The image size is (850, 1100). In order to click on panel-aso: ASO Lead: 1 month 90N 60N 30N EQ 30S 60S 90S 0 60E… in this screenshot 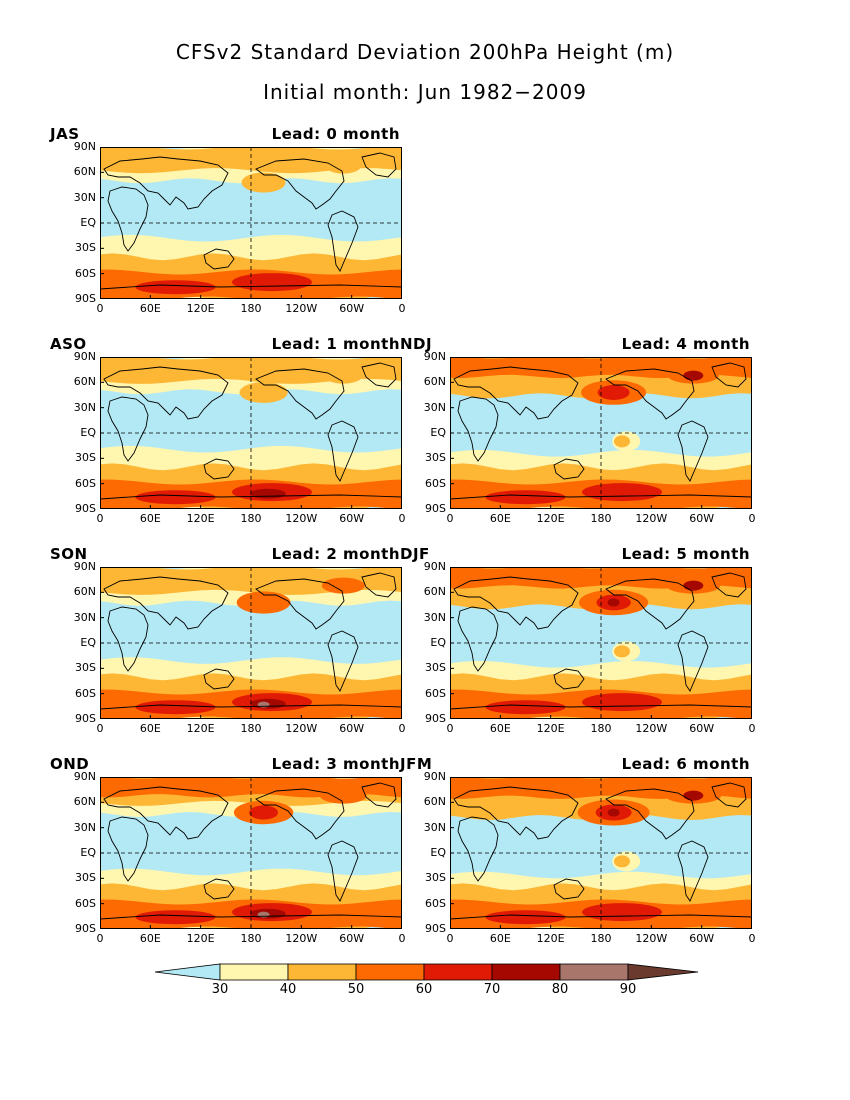, I will do `click(228, 435)`.